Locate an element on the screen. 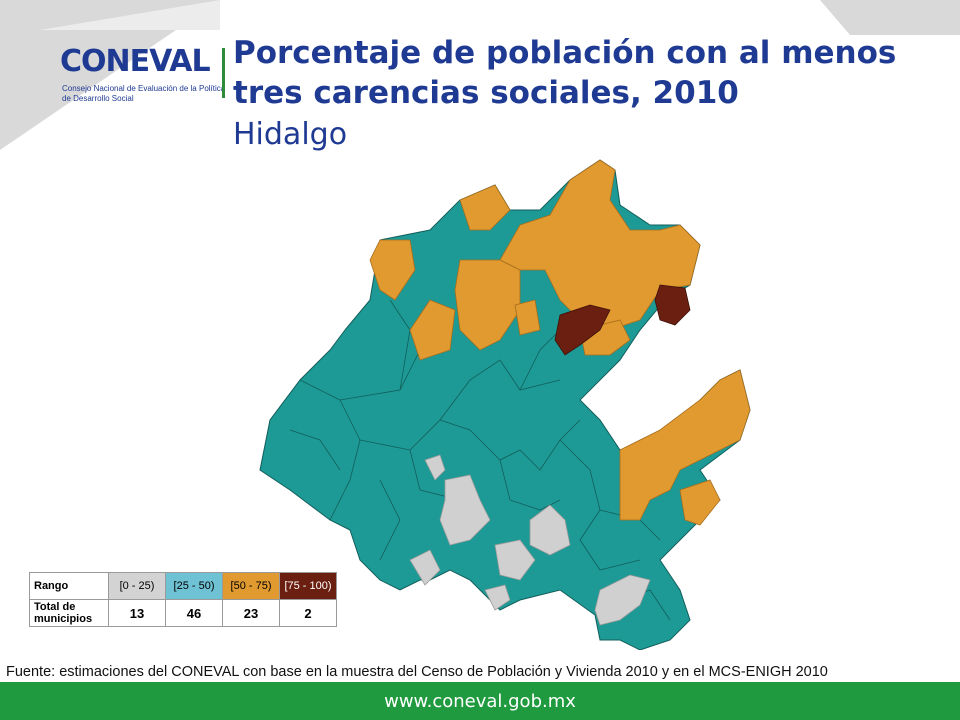 The height and width of the screenshot is (720, 960). legend-count-0: 13 is located at coordinates (137, 613).